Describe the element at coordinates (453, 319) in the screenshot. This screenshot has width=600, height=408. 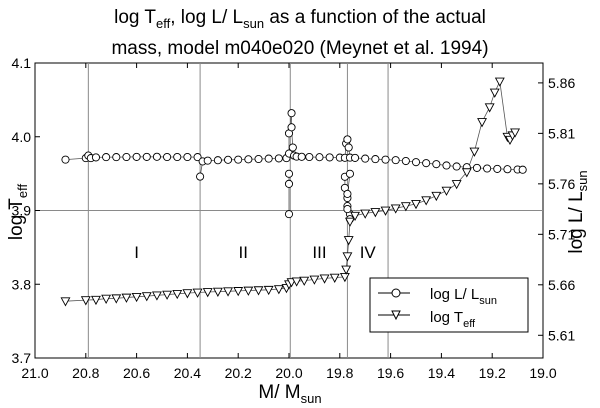
I see `legend-label-temperature: log Teff` at that location.